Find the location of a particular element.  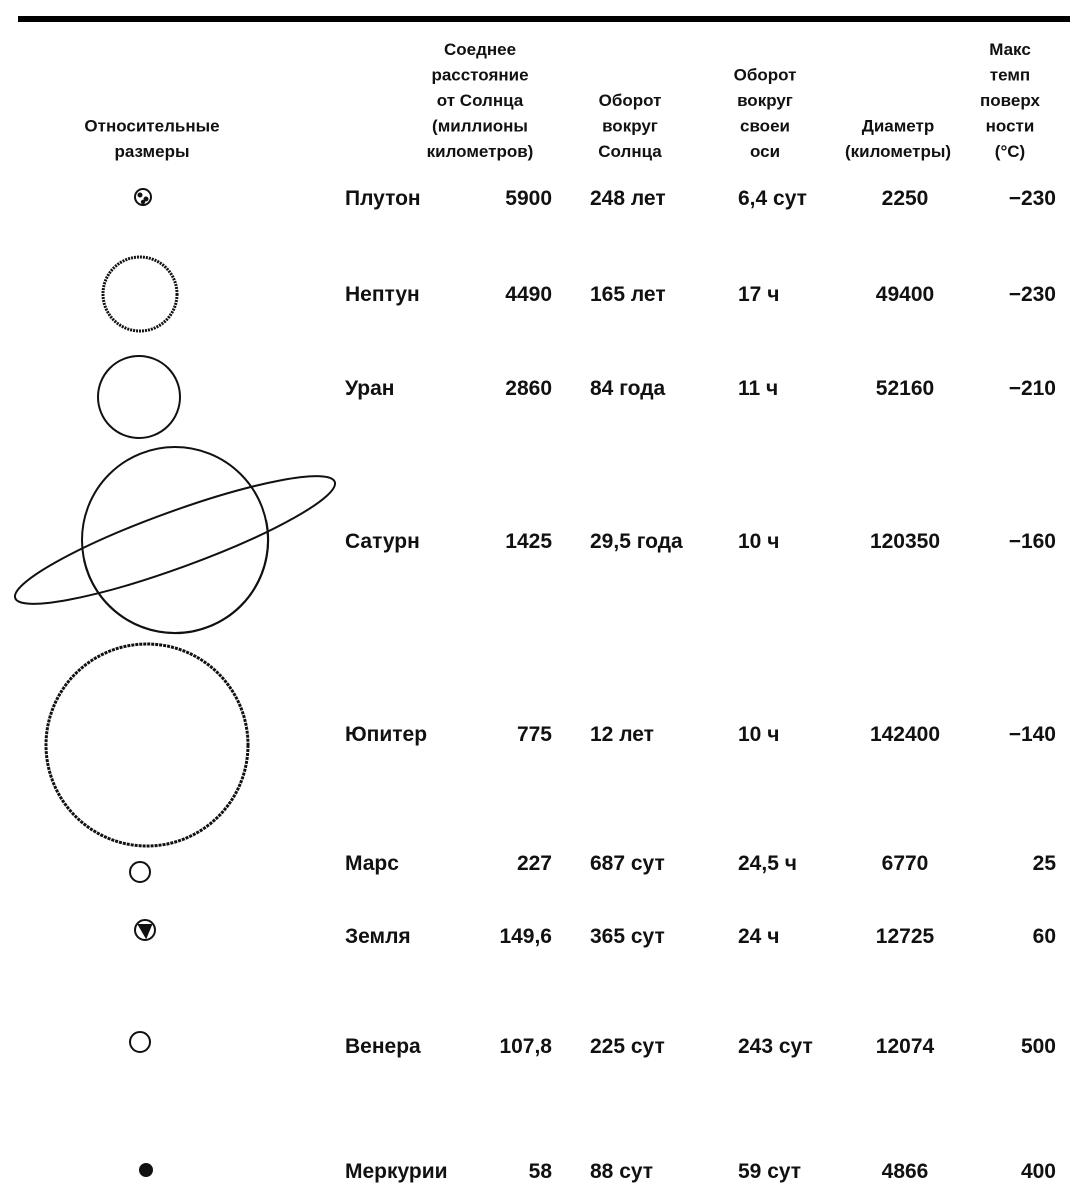

header-line: Диаметр is located at coordinates (898, 126).